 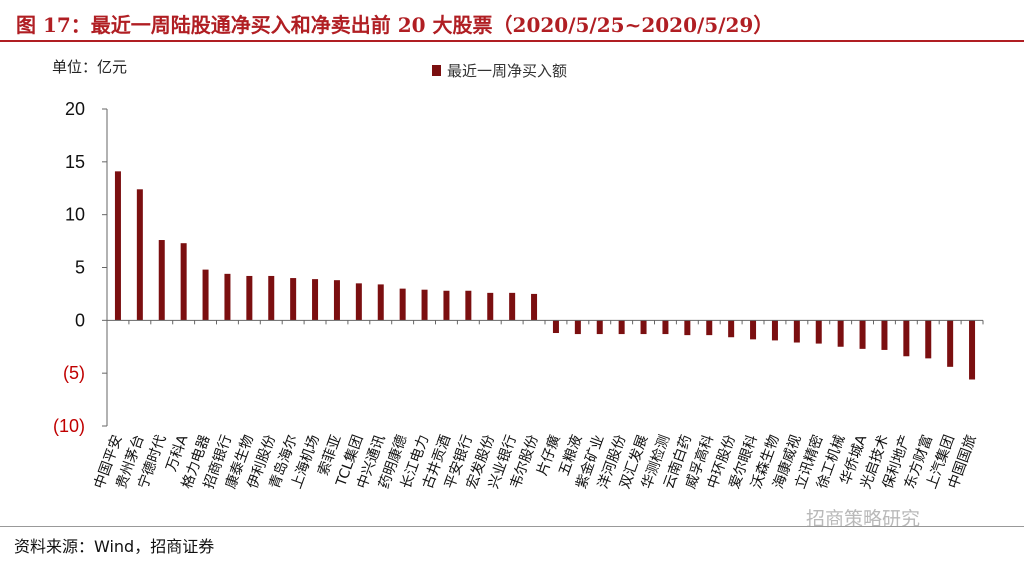 I want to click on y-tick-label: 10, so click(x=75, y=215).